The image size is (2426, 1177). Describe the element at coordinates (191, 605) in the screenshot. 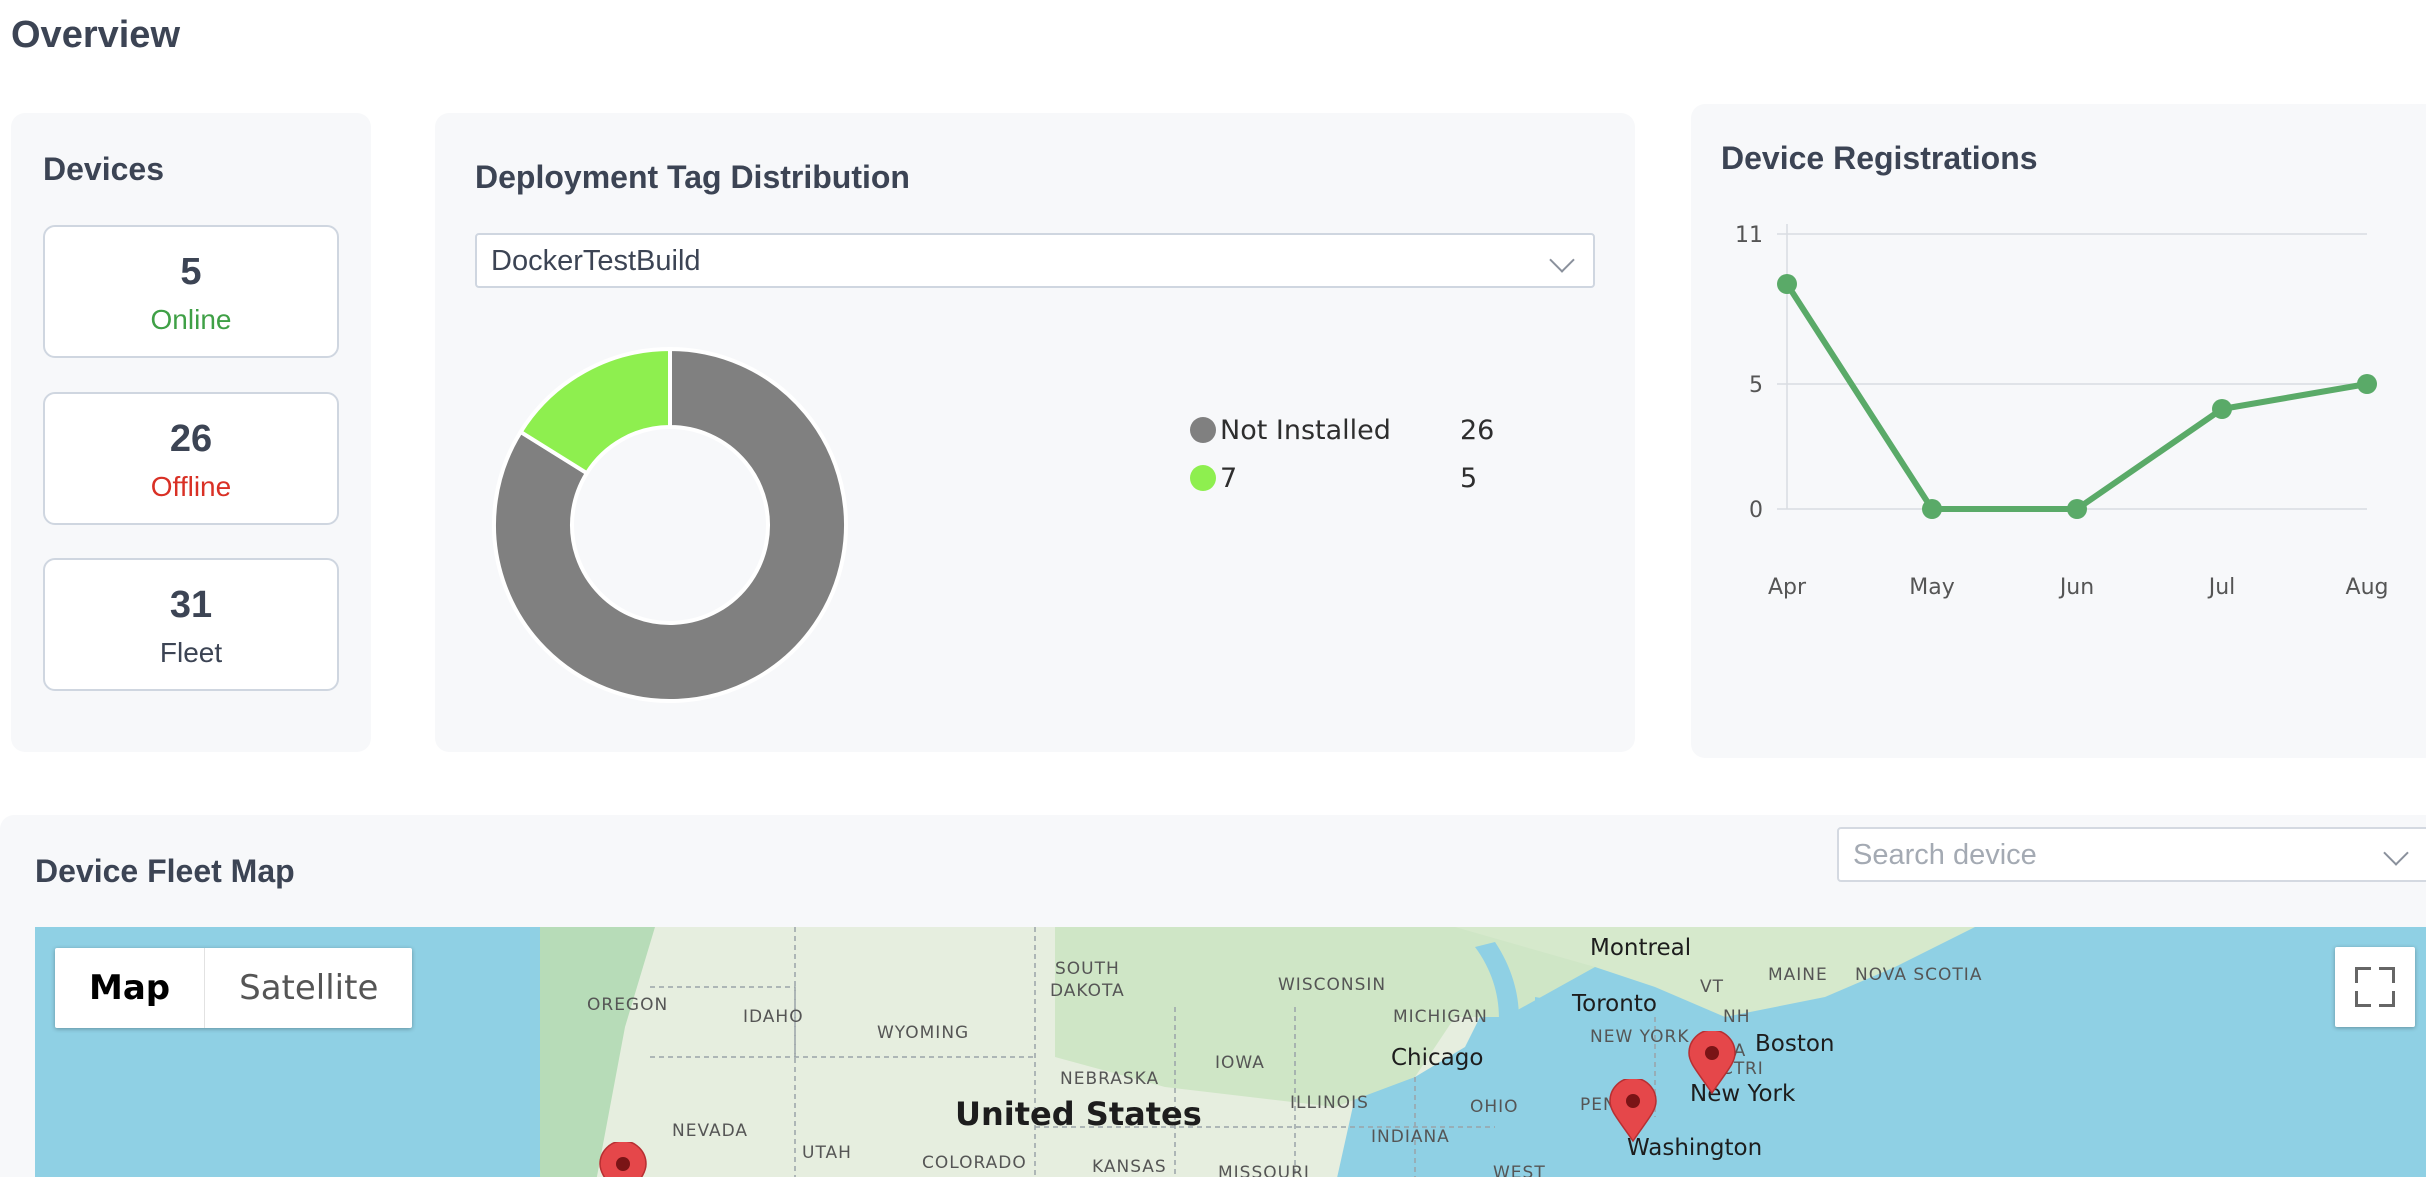

I see `fleet-count: 31` at that location.